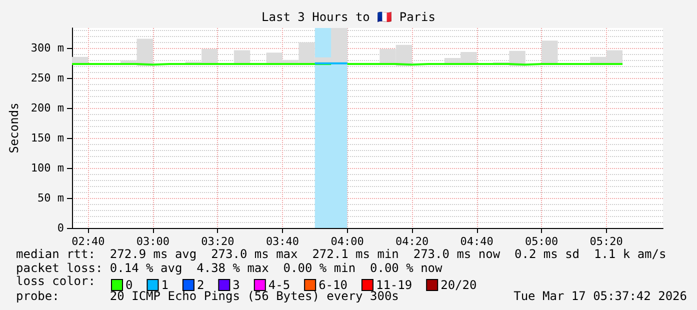  I want to click on chart-title: Last 3 Hours to 🇫🇷 Paris, so click(349, 17).